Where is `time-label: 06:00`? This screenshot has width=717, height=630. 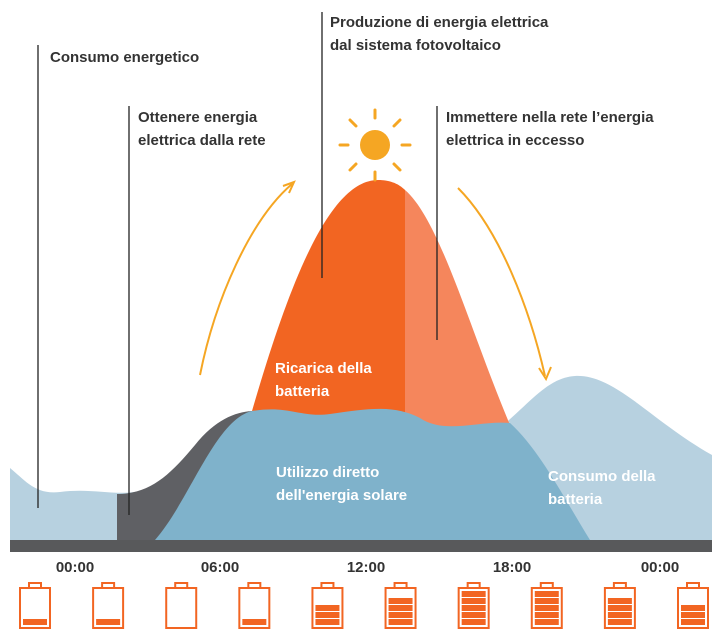
time-label: 06:00 is located at coordinates (220, 567).